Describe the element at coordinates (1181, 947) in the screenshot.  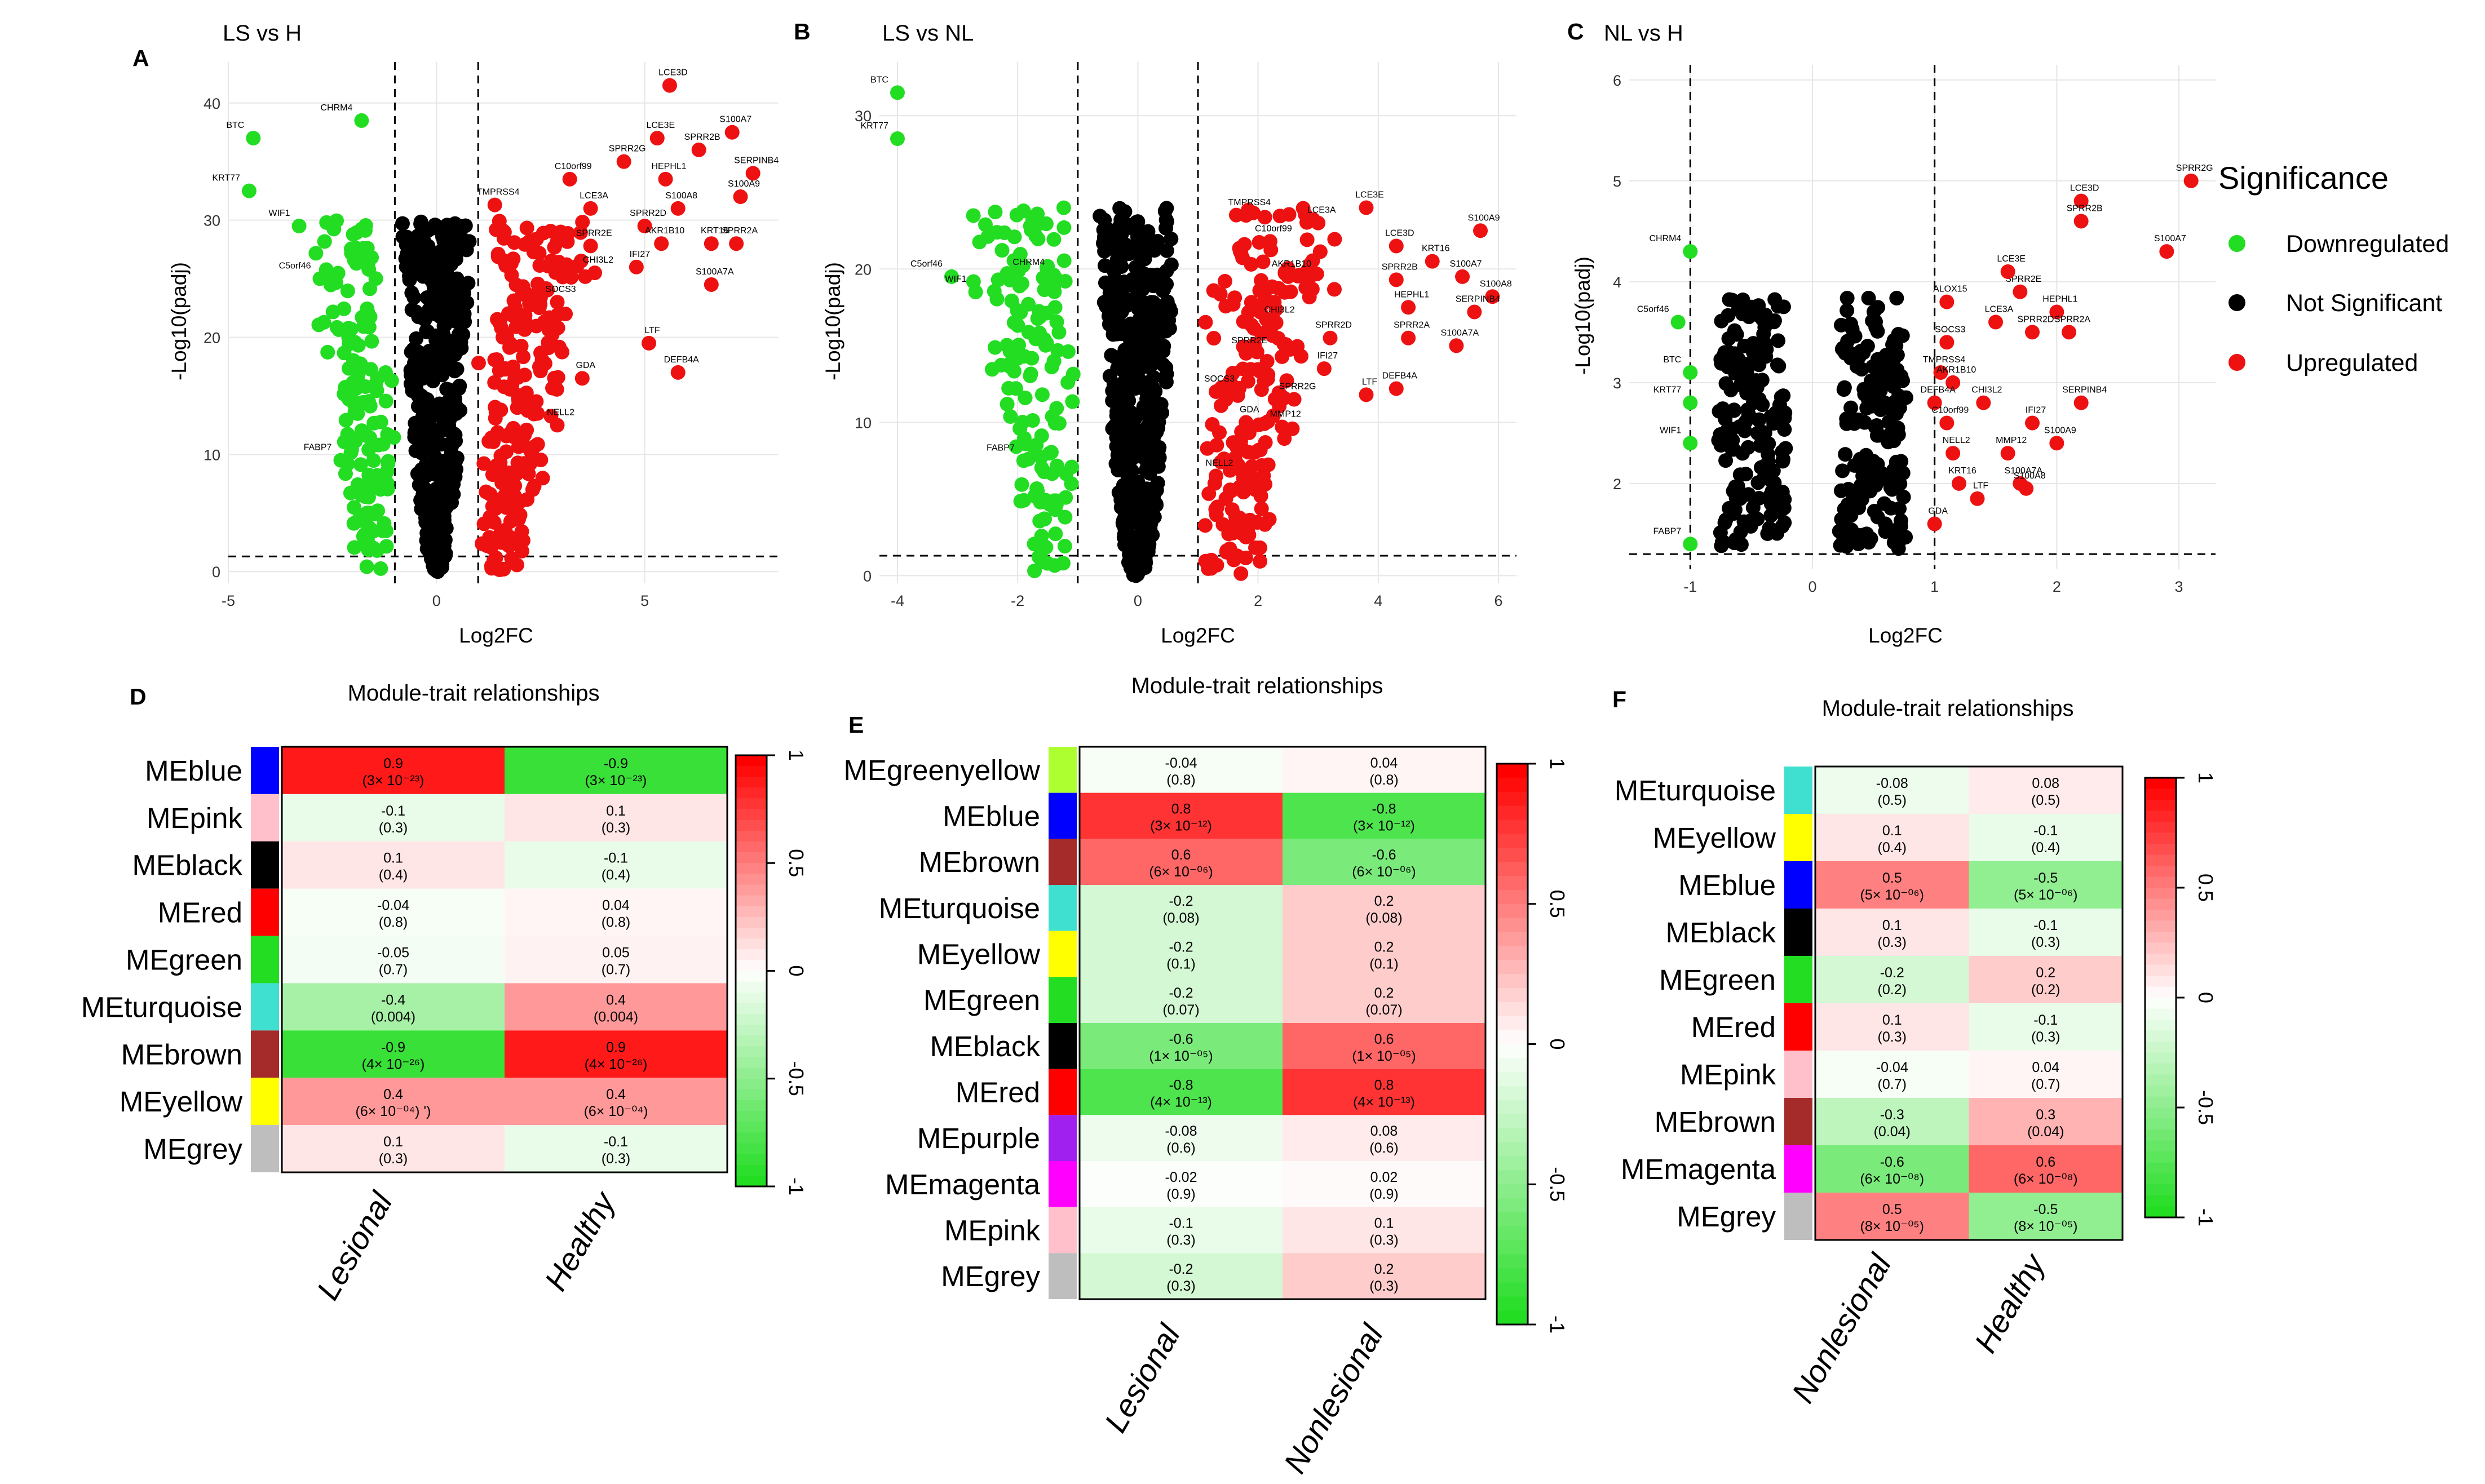
I see `cell-correlation: -0.2` at that location.